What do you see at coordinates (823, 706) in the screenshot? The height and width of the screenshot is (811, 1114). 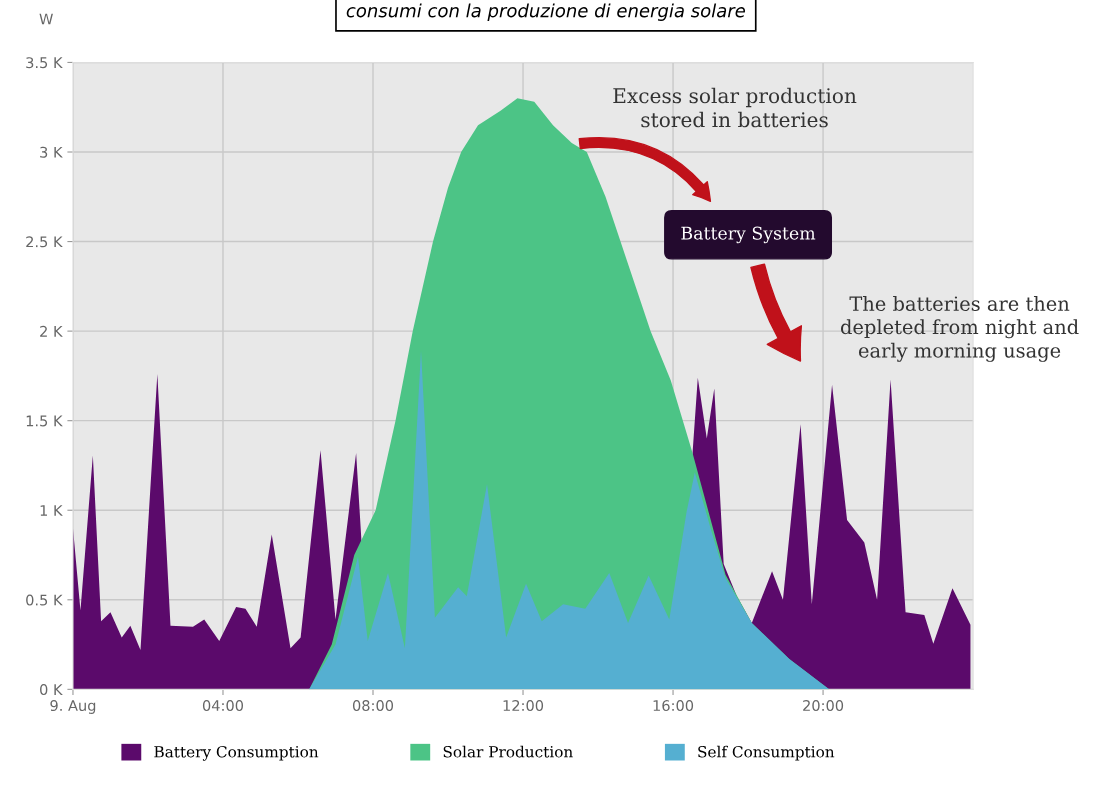 I see `x-tick-label: 20:00` at bounding box center [823, 706].